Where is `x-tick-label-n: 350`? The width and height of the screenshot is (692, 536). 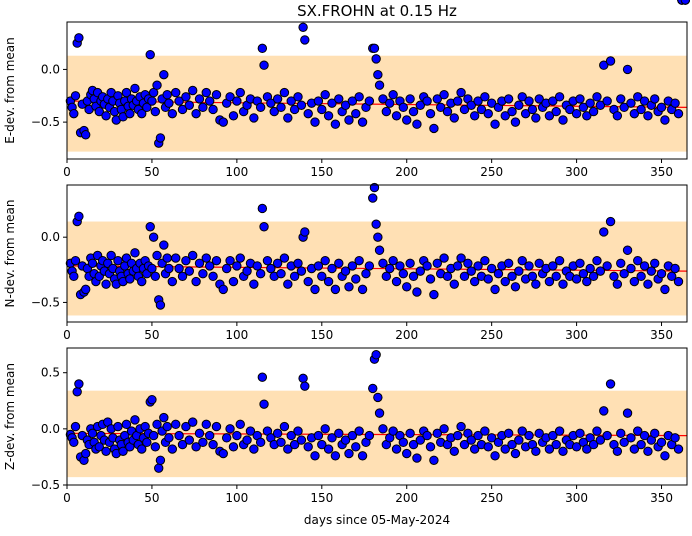
x-tick-label-n: 350 is located at coordinates (661, 335).